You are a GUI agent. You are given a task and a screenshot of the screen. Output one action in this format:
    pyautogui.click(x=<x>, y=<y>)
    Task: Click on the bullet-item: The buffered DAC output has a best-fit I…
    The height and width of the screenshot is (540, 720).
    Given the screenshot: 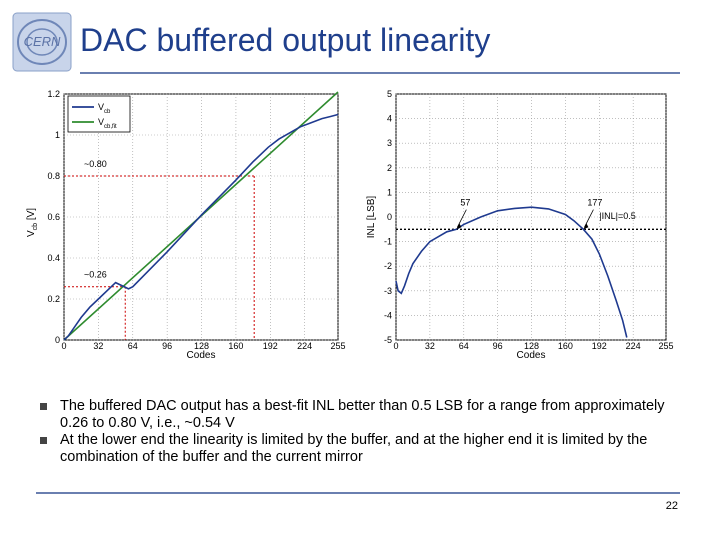 What is the action you would take?
    pyautogui.click(x=360, y=415)
    